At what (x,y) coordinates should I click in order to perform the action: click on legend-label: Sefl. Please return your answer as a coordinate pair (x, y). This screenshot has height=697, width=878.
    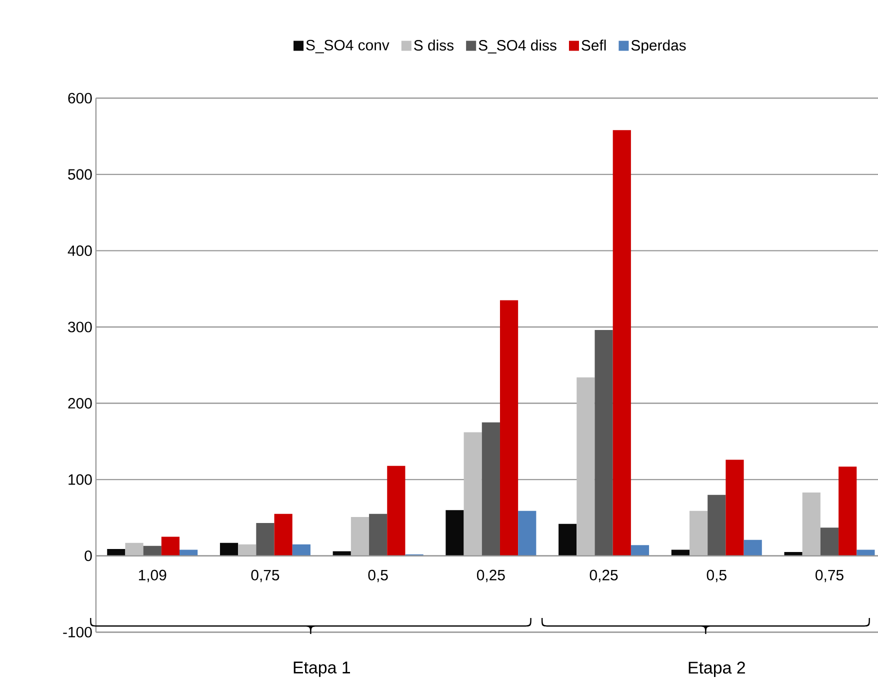
    Looking at the image, I should click on (594, 45).